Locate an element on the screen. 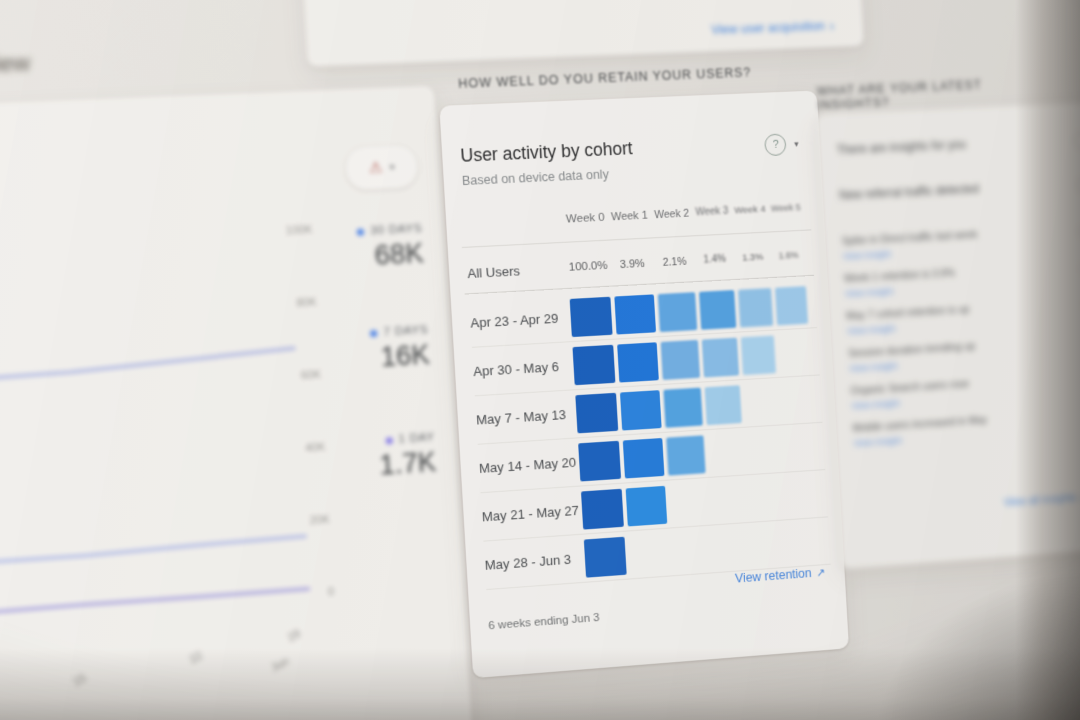  cohort-card-title: User activity by cohort is located at coordinates (546, 152).